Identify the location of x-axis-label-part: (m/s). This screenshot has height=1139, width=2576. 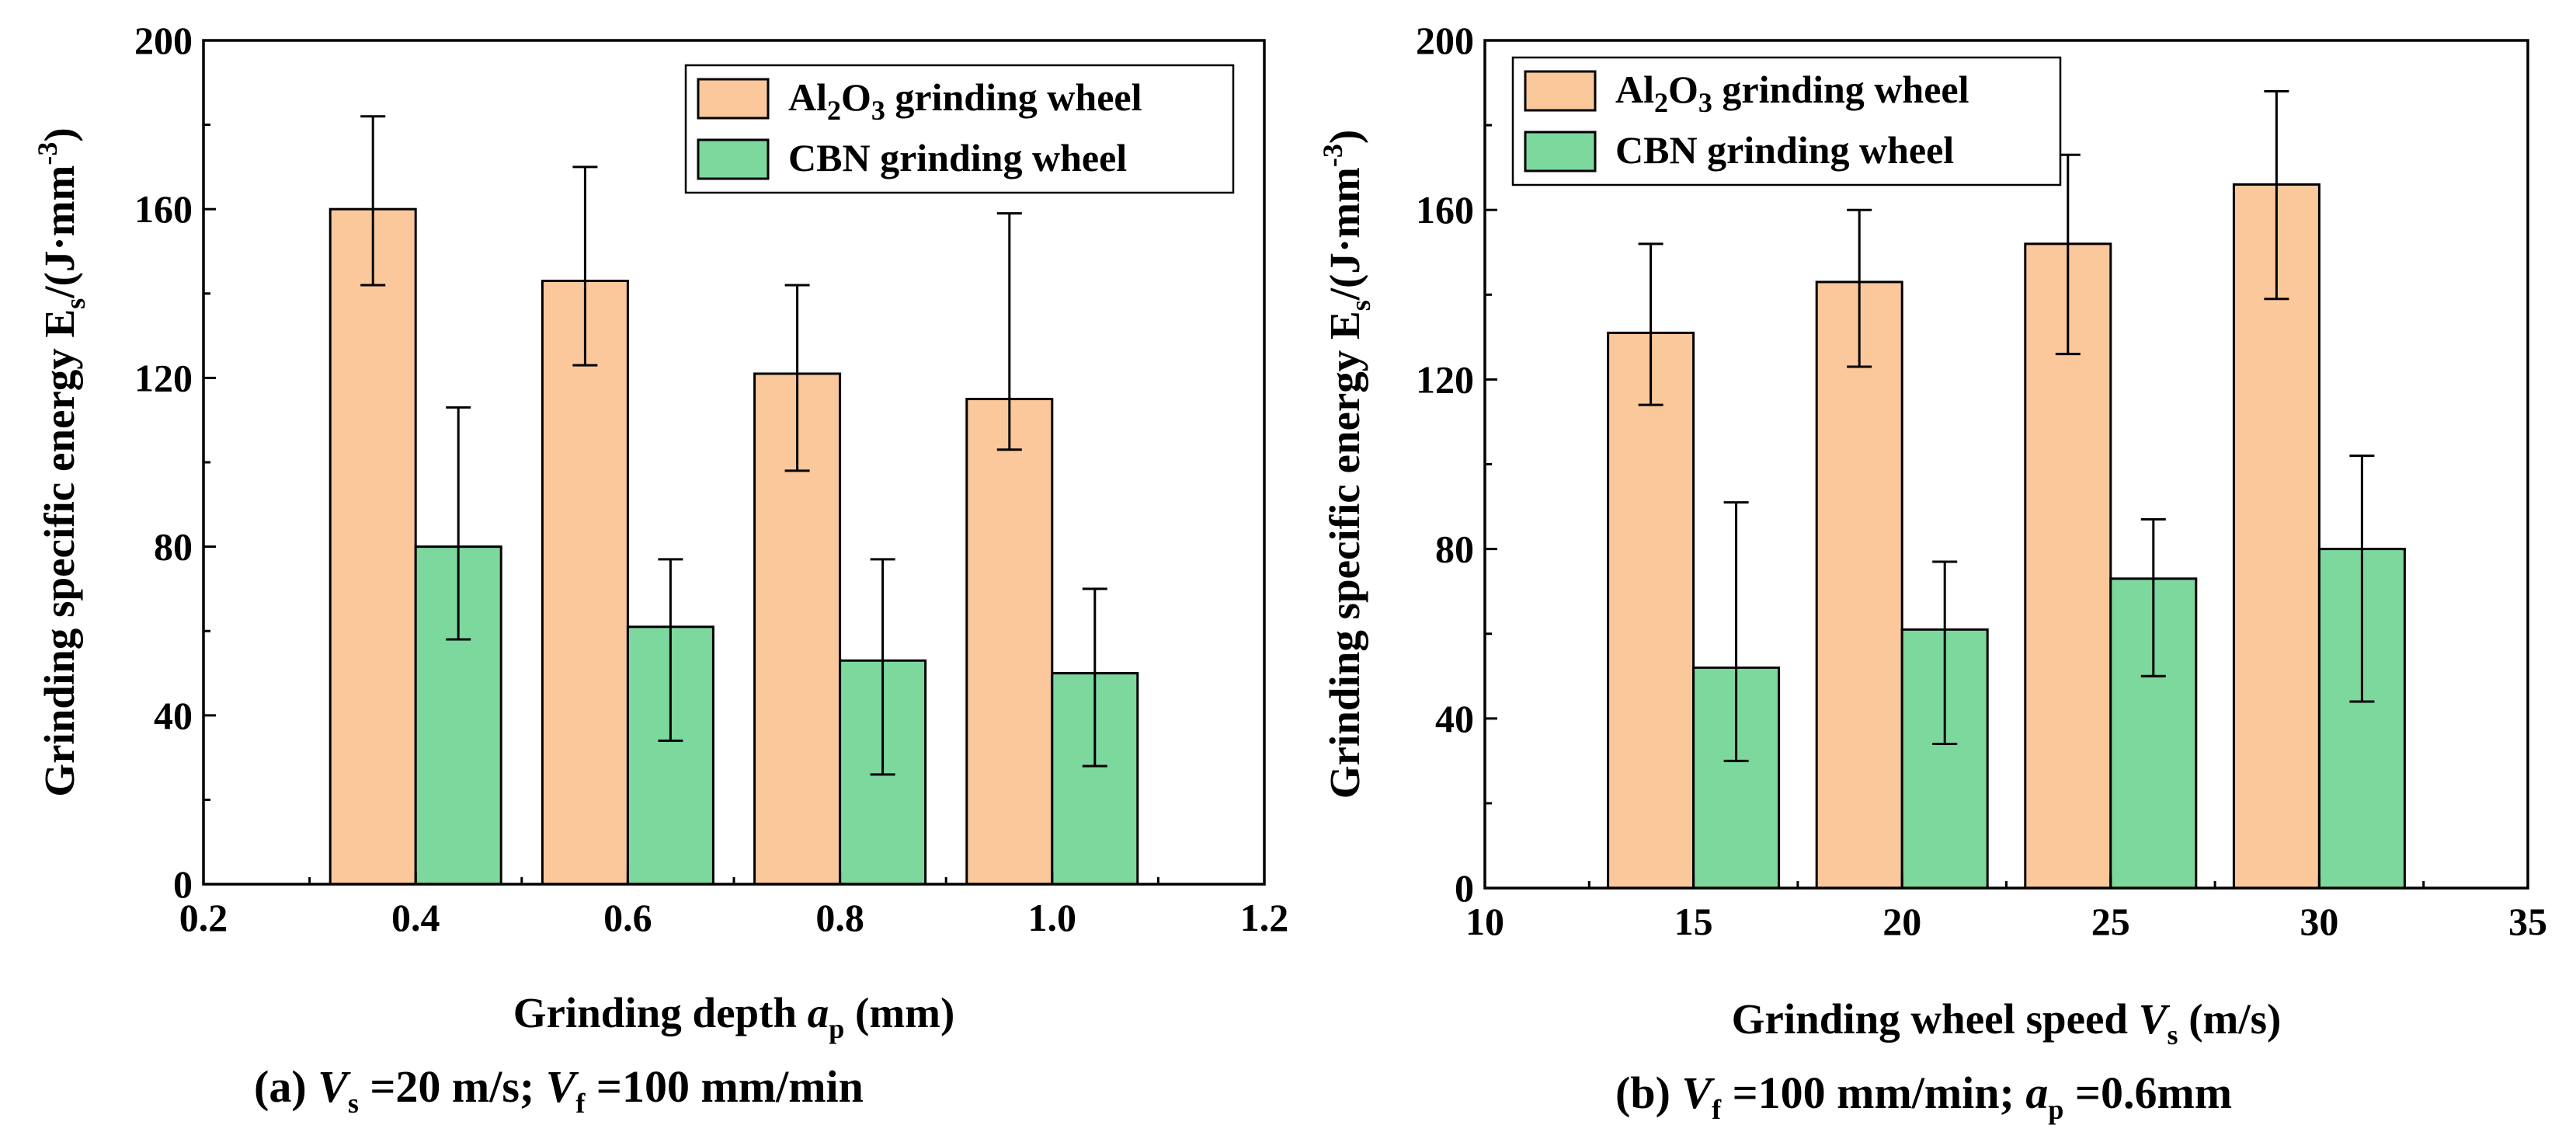
(2229, 1019).